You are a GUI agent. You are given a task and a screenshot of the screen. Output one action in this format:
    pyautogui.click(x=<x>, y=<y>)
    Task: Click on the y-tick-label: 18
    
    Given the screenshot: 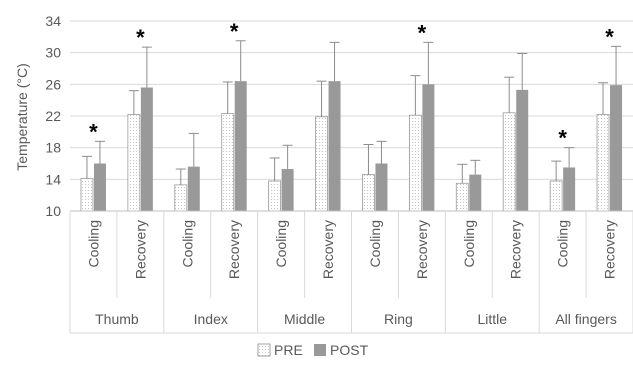 What is the action you would take?
    pyautogui.click(x=53, y=148)
    